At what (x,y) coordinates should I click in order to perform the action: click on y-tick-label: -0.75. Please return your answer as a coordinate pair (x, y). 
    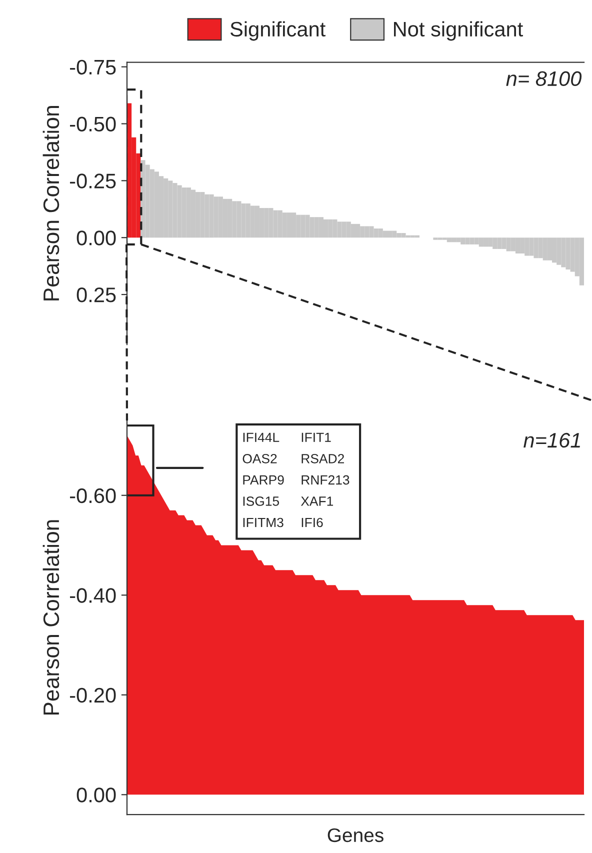
    Looking at the image, I should click on (93, 67).